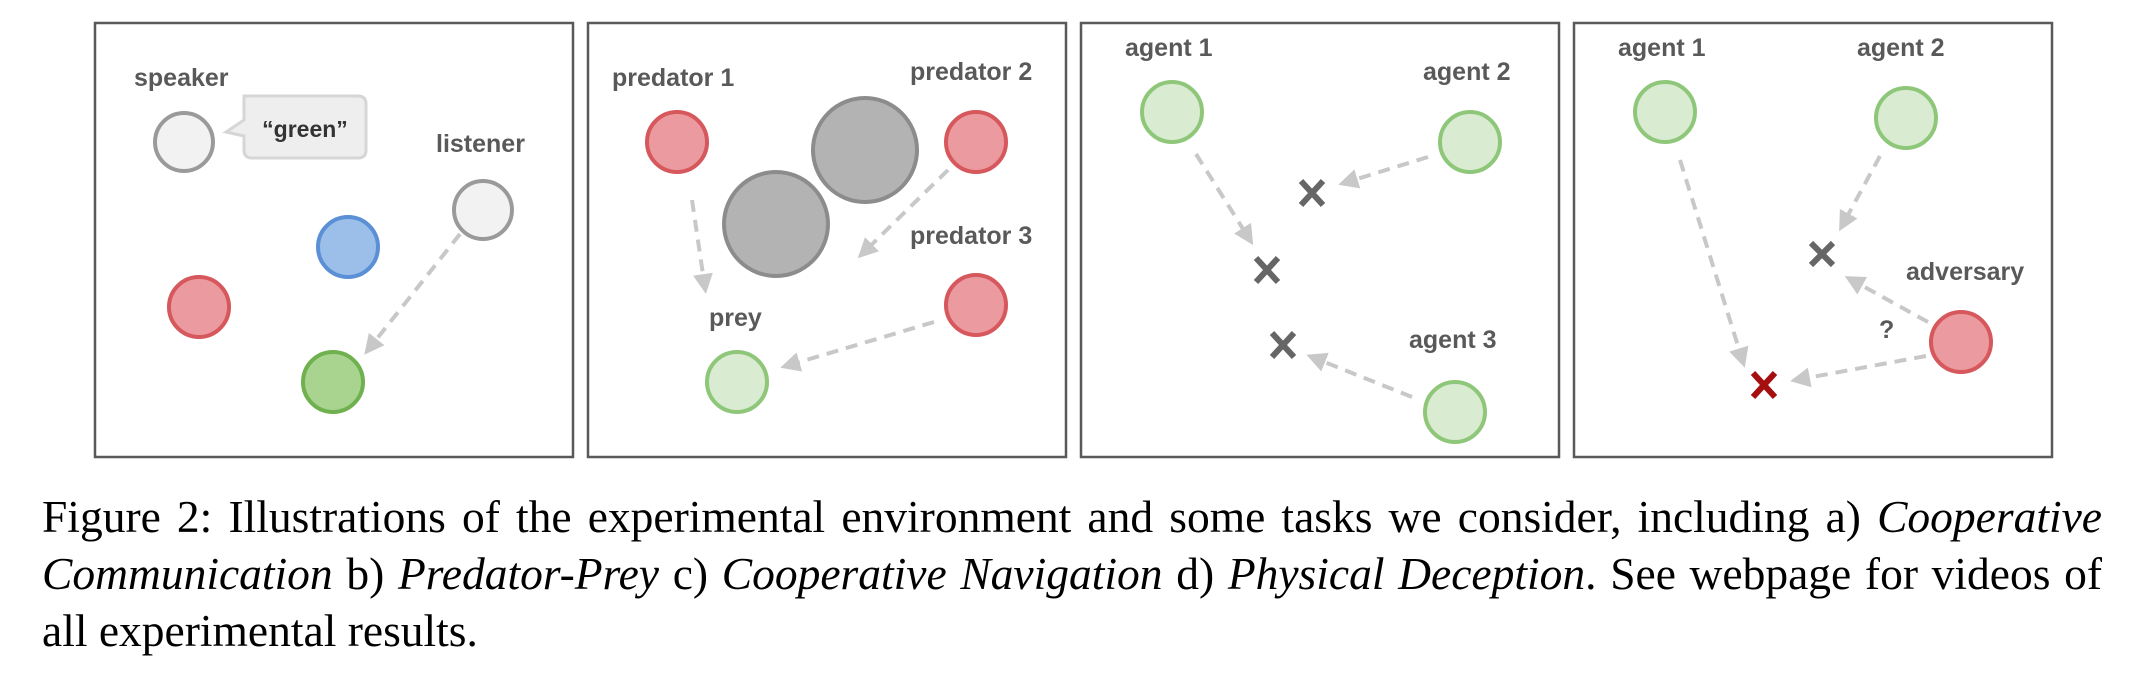  I want to click on speech-bubble: “green”, so click(295, 127).